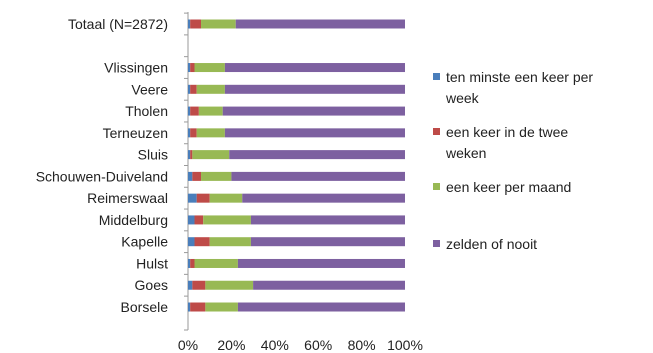  I want to click on x-tick-label: 60%, so click(318, 345).